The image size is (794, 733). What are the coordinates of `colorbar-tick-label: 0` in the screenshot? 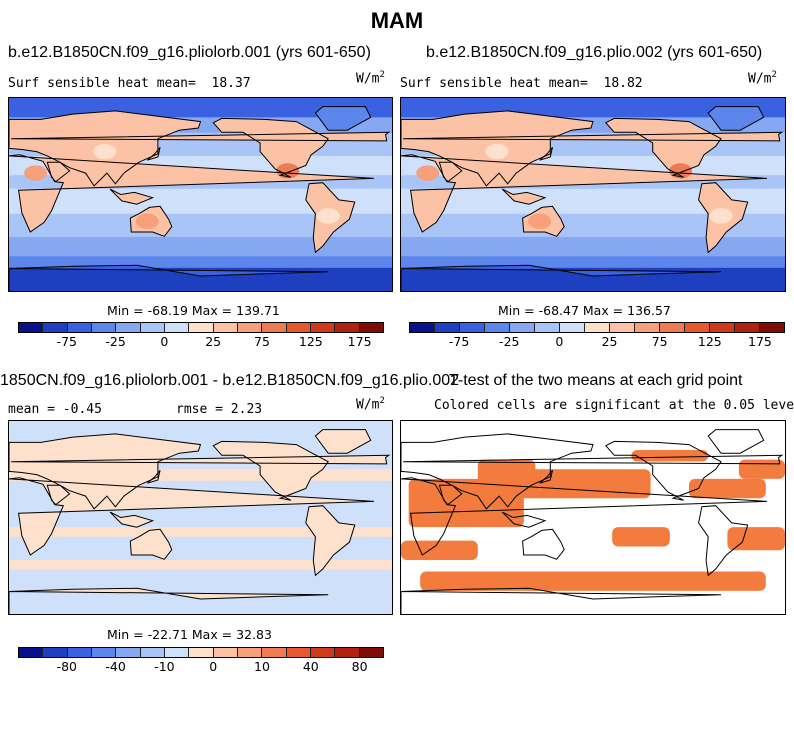 It's located at (164, 341).